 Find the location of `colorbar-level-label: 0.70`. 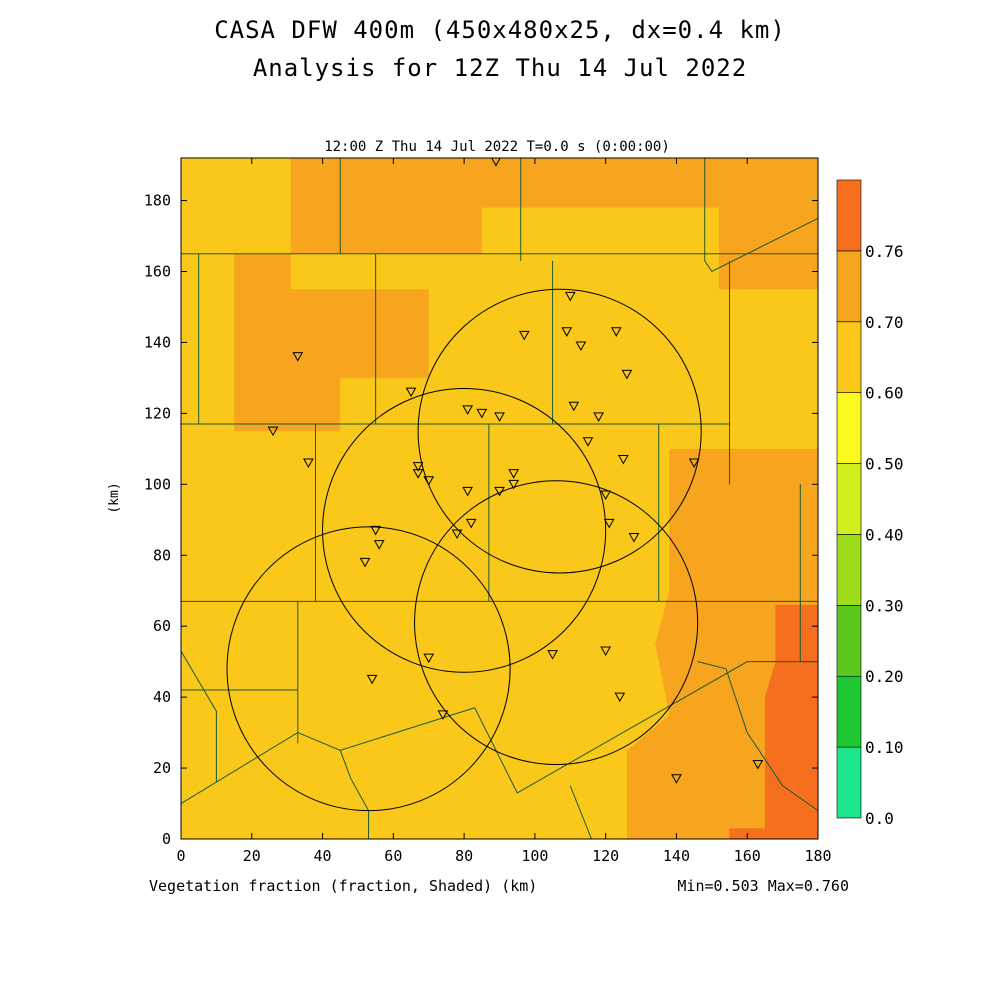

colorbar-level-label: 0.70 is located at coordinates (884, 322).